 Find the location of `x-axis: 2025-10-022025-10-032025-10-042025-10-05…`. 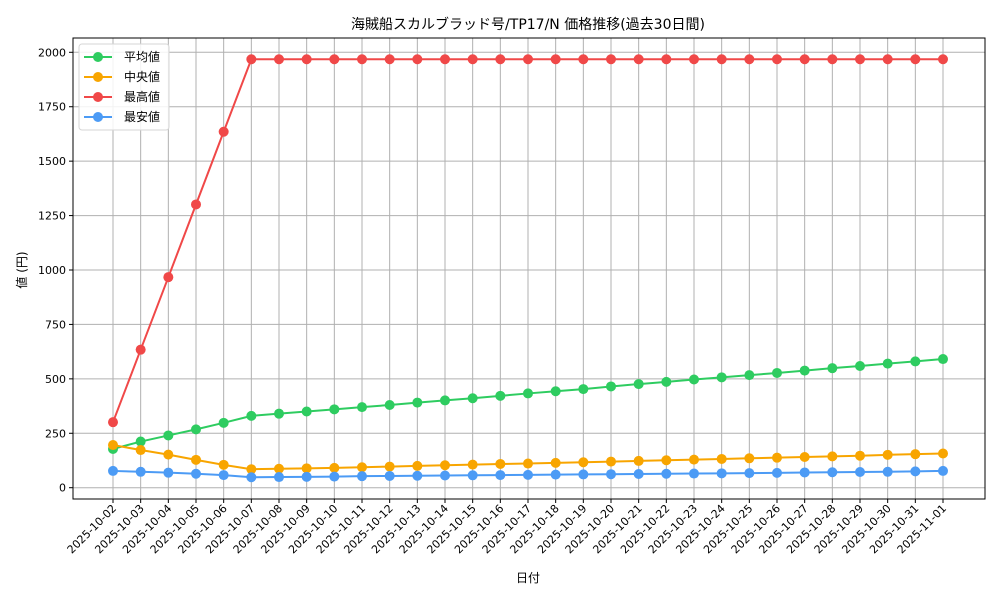

x-axis: 2025-10-022025-10-032025-10-042025-10-05… is located at coordinates (507, 527).